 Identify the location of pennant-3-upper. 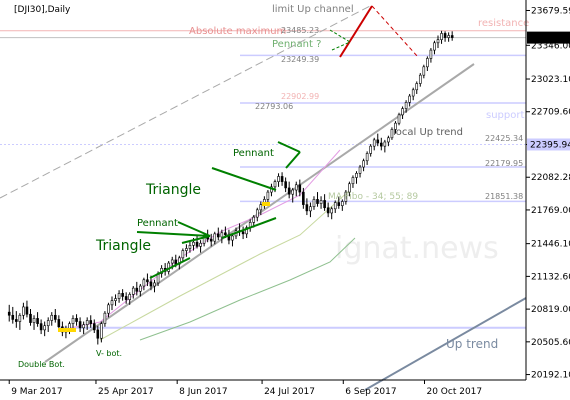
(340, 36).